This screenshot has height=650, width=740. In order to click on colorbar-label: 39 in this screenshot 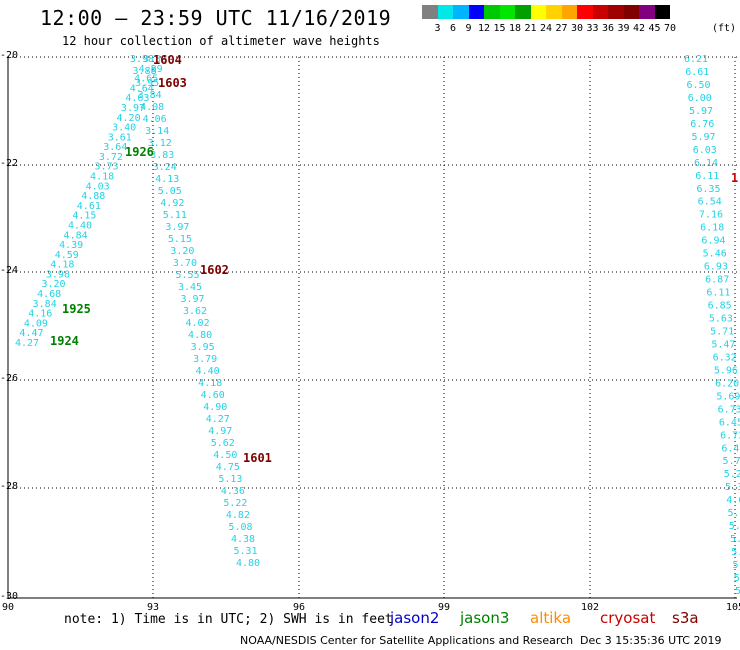, I will do `click(623, 28)`.